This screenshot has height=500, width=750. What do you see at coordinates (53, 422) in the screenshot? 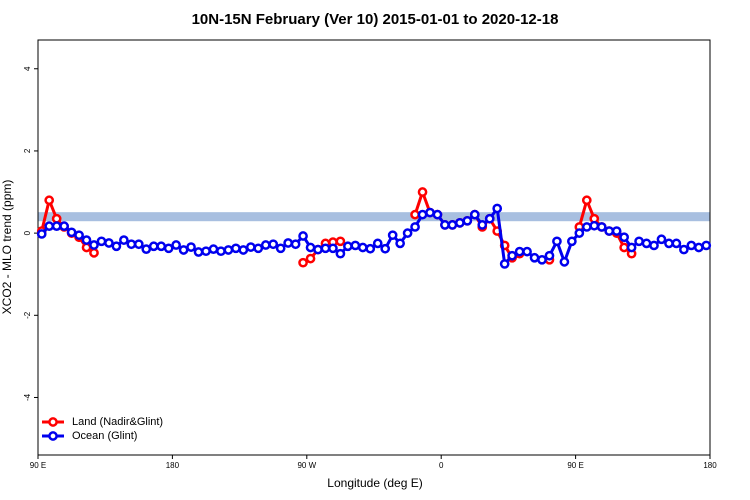
I see `legend-marker` at bounding box center [53, 422].